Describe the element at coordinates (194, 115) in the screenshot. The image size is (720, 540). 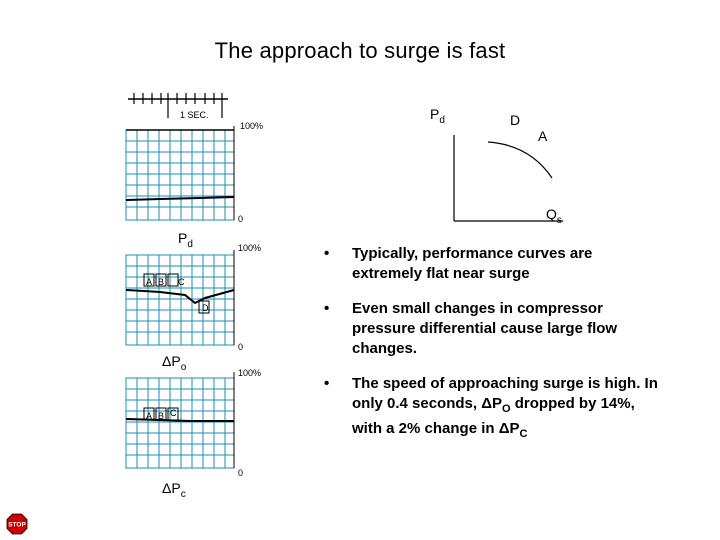
I see `time-scale-label: 1 SEC.` at that location.